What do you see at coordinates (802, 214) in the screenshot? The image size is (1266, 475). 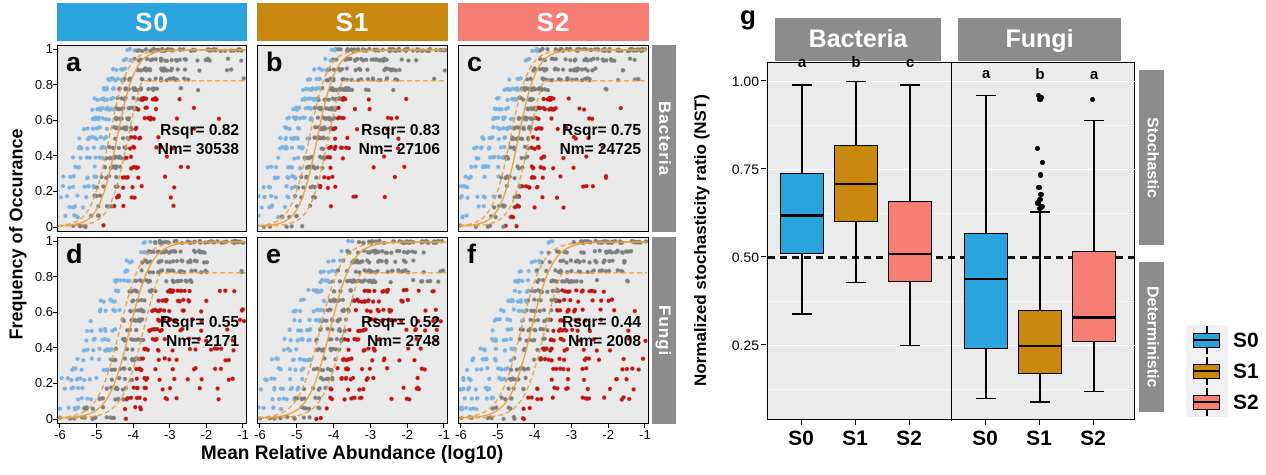 I see `boxplot-box-bacteria-s0` at bounding box center [802, 214].